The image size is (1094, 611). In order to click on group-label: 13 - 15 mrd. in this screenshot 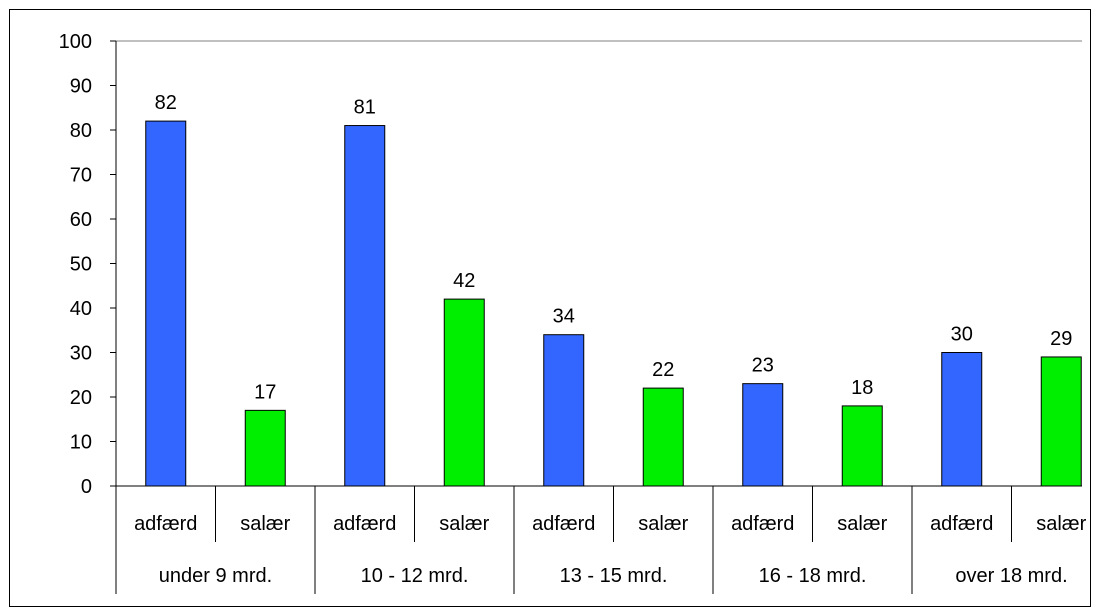, I will do `click(614, 576)`.